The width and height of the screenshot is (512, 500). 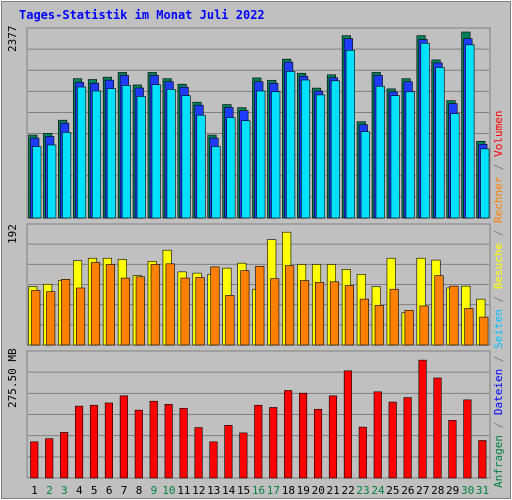 I want to click on axis-max-requests: 2377, so click(x=12, y=39).